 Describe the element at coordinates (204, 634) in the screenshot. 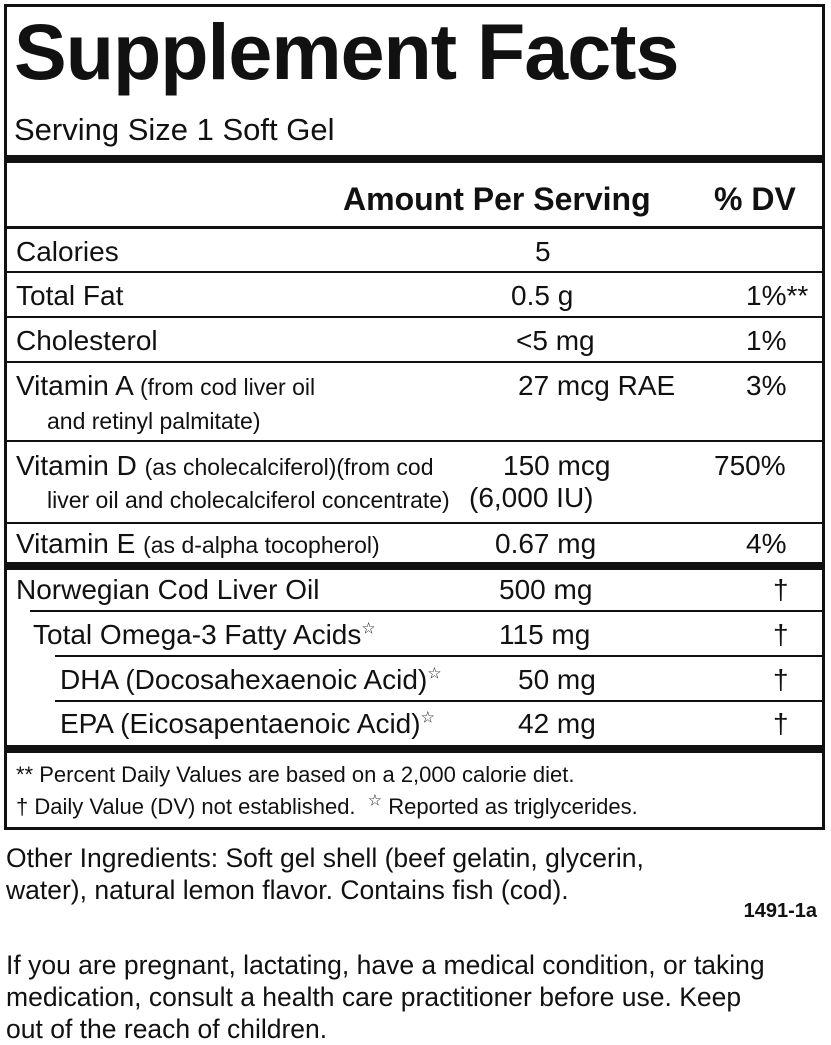

I see `row-omega-3-name: Total Omega-3 Fatty Acids☆` at that location.